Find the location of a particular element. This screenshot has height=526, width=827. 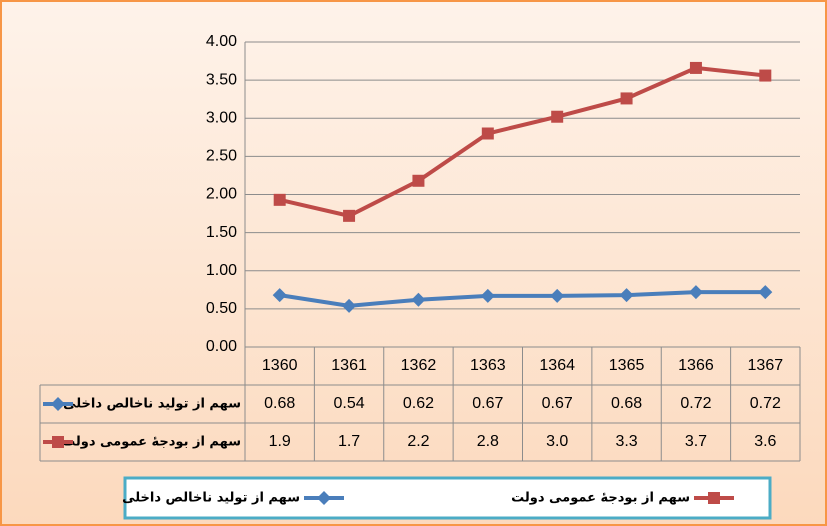

series-line is located at coordinates (522, 299).